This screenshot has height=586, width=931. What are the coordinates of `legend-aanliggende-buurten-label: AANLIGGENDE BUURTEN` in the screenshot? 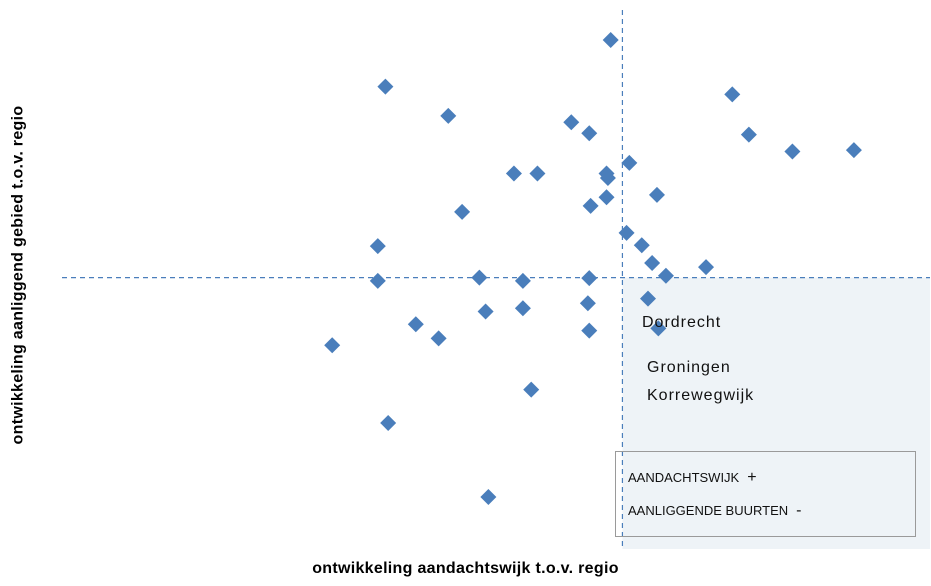 It's located at (708, 510).